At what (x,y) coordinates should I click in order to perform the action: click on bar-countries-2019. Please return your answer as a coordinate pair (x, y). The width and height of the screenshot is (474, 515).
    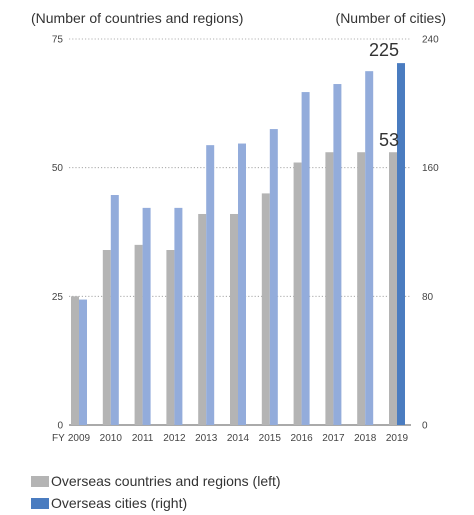
    Looking at the image, I should click on (393, 288).